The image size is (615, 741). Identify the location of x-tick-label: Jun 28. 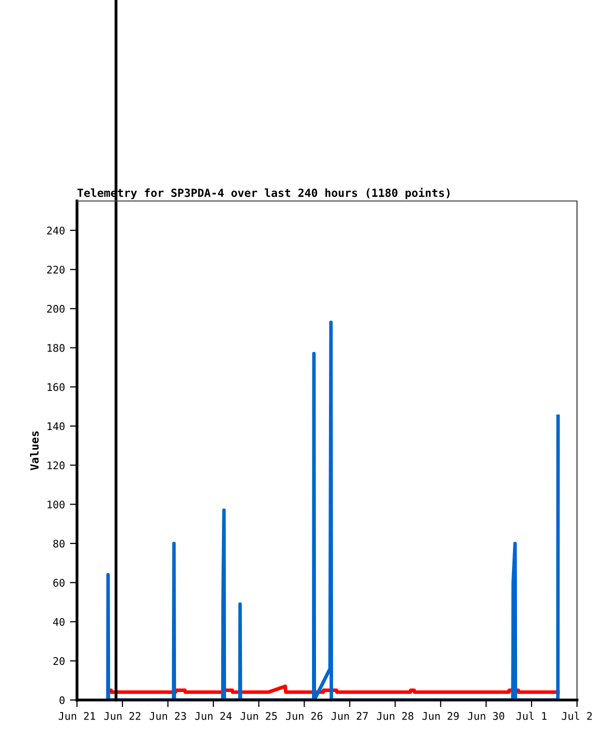
(395, 716).